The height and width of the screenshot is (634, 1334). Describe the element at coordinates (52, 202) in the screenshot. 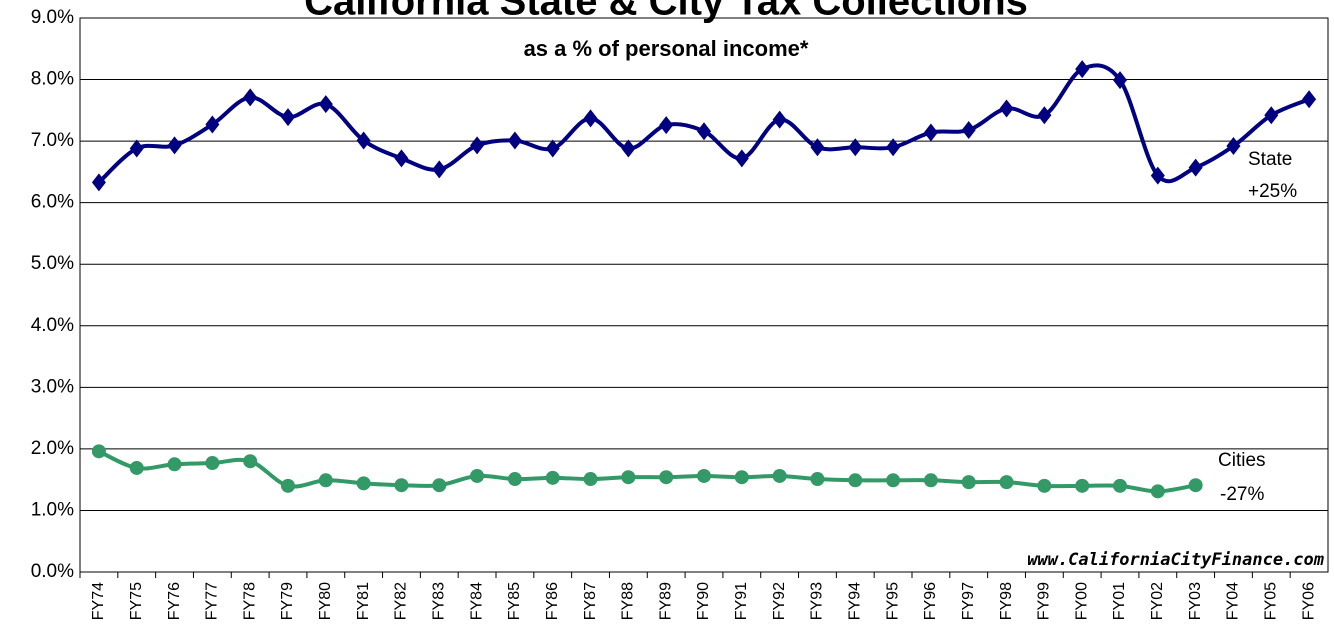

I see `y-tick-label: 6.0%` at that location.